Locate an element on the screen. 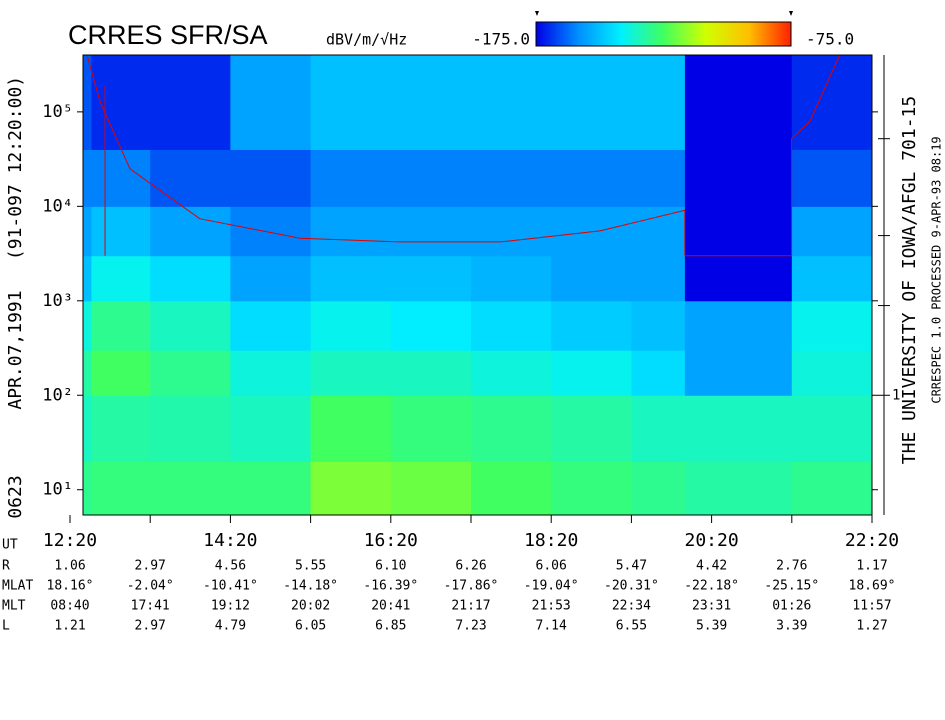 This screenshot has height=720, width=945. ephemeris-value: -20.31° is located at coordinates (631, 586).